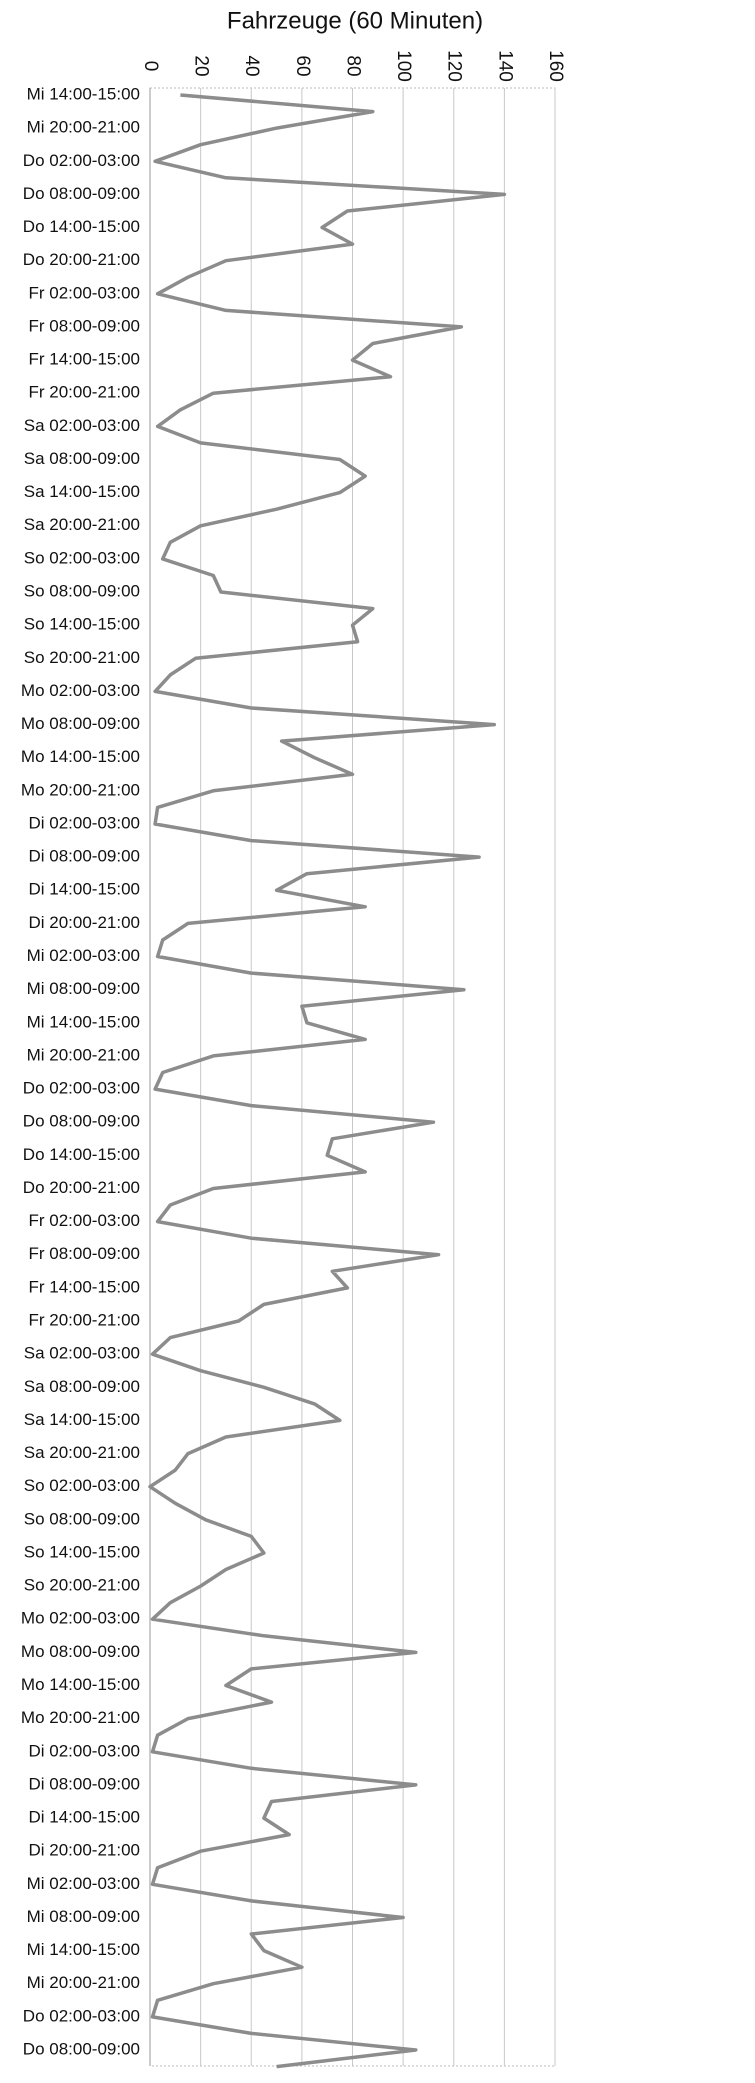 The width and height of the screenshot is (755, 2083). What do you see at coordinates (355, 20) in the screenshot?
I see `axis-title: Fahrzeuge (60 Minuten)` at bounding box center [355, 20].